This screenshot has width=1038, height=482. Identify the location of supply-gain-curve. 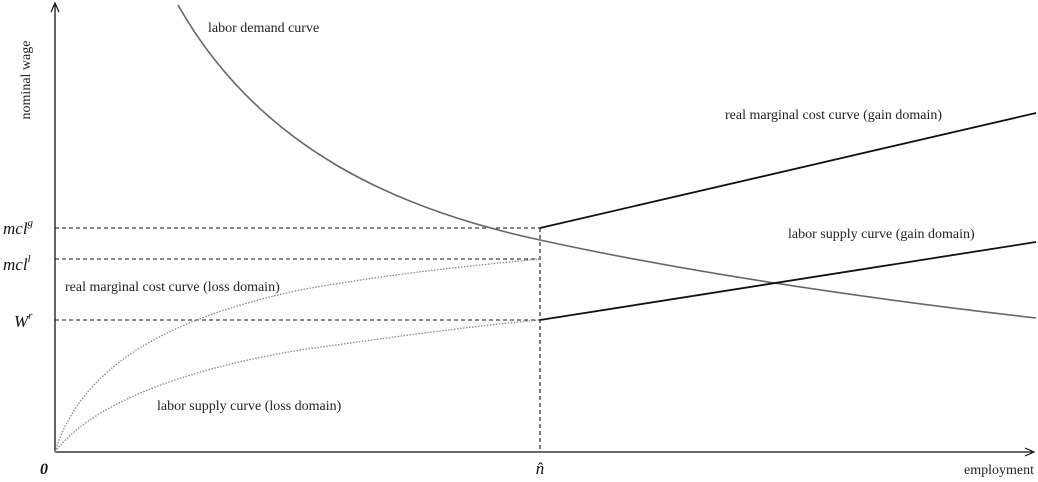
(788, 281).